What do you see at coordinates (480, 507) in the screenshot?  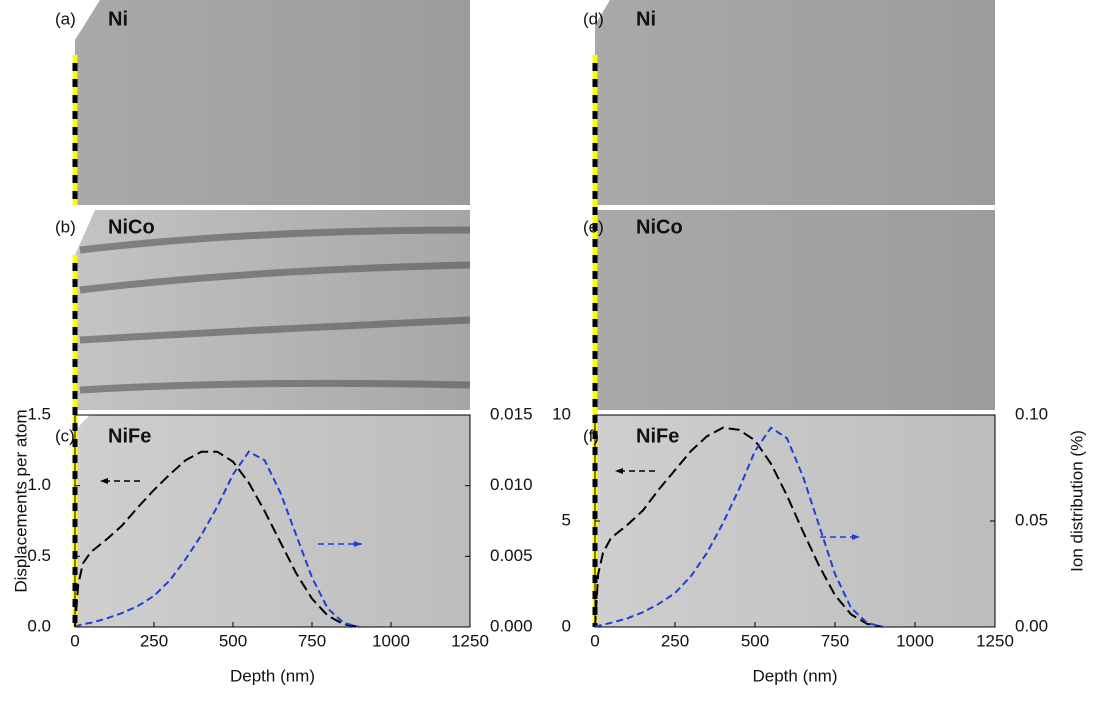 I see `annotation-arrows` at bounding box center [480, 507].